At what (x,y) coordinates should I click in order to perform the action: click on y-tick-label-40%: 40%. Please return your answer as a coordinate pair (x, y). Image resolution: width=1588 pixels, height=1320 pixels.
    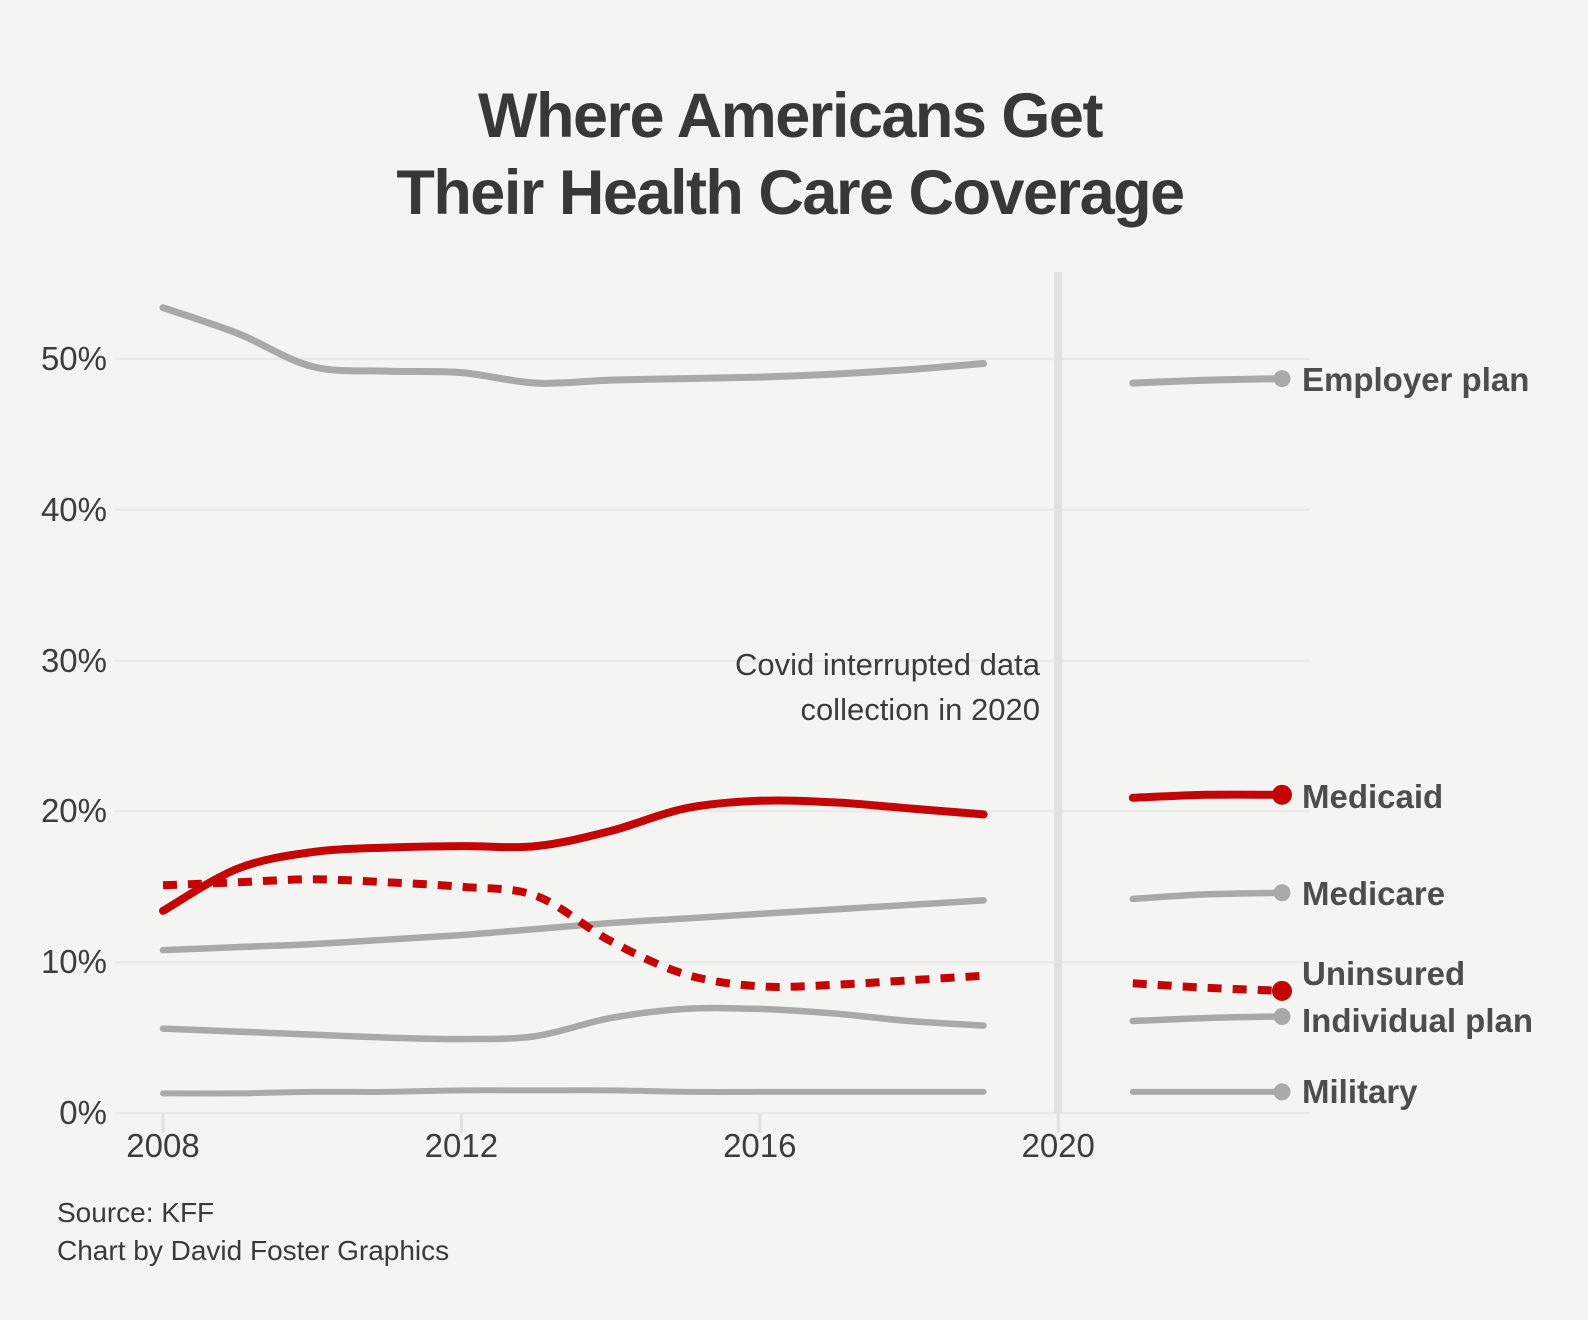
    Looking at the image, I should click on (73, 509).